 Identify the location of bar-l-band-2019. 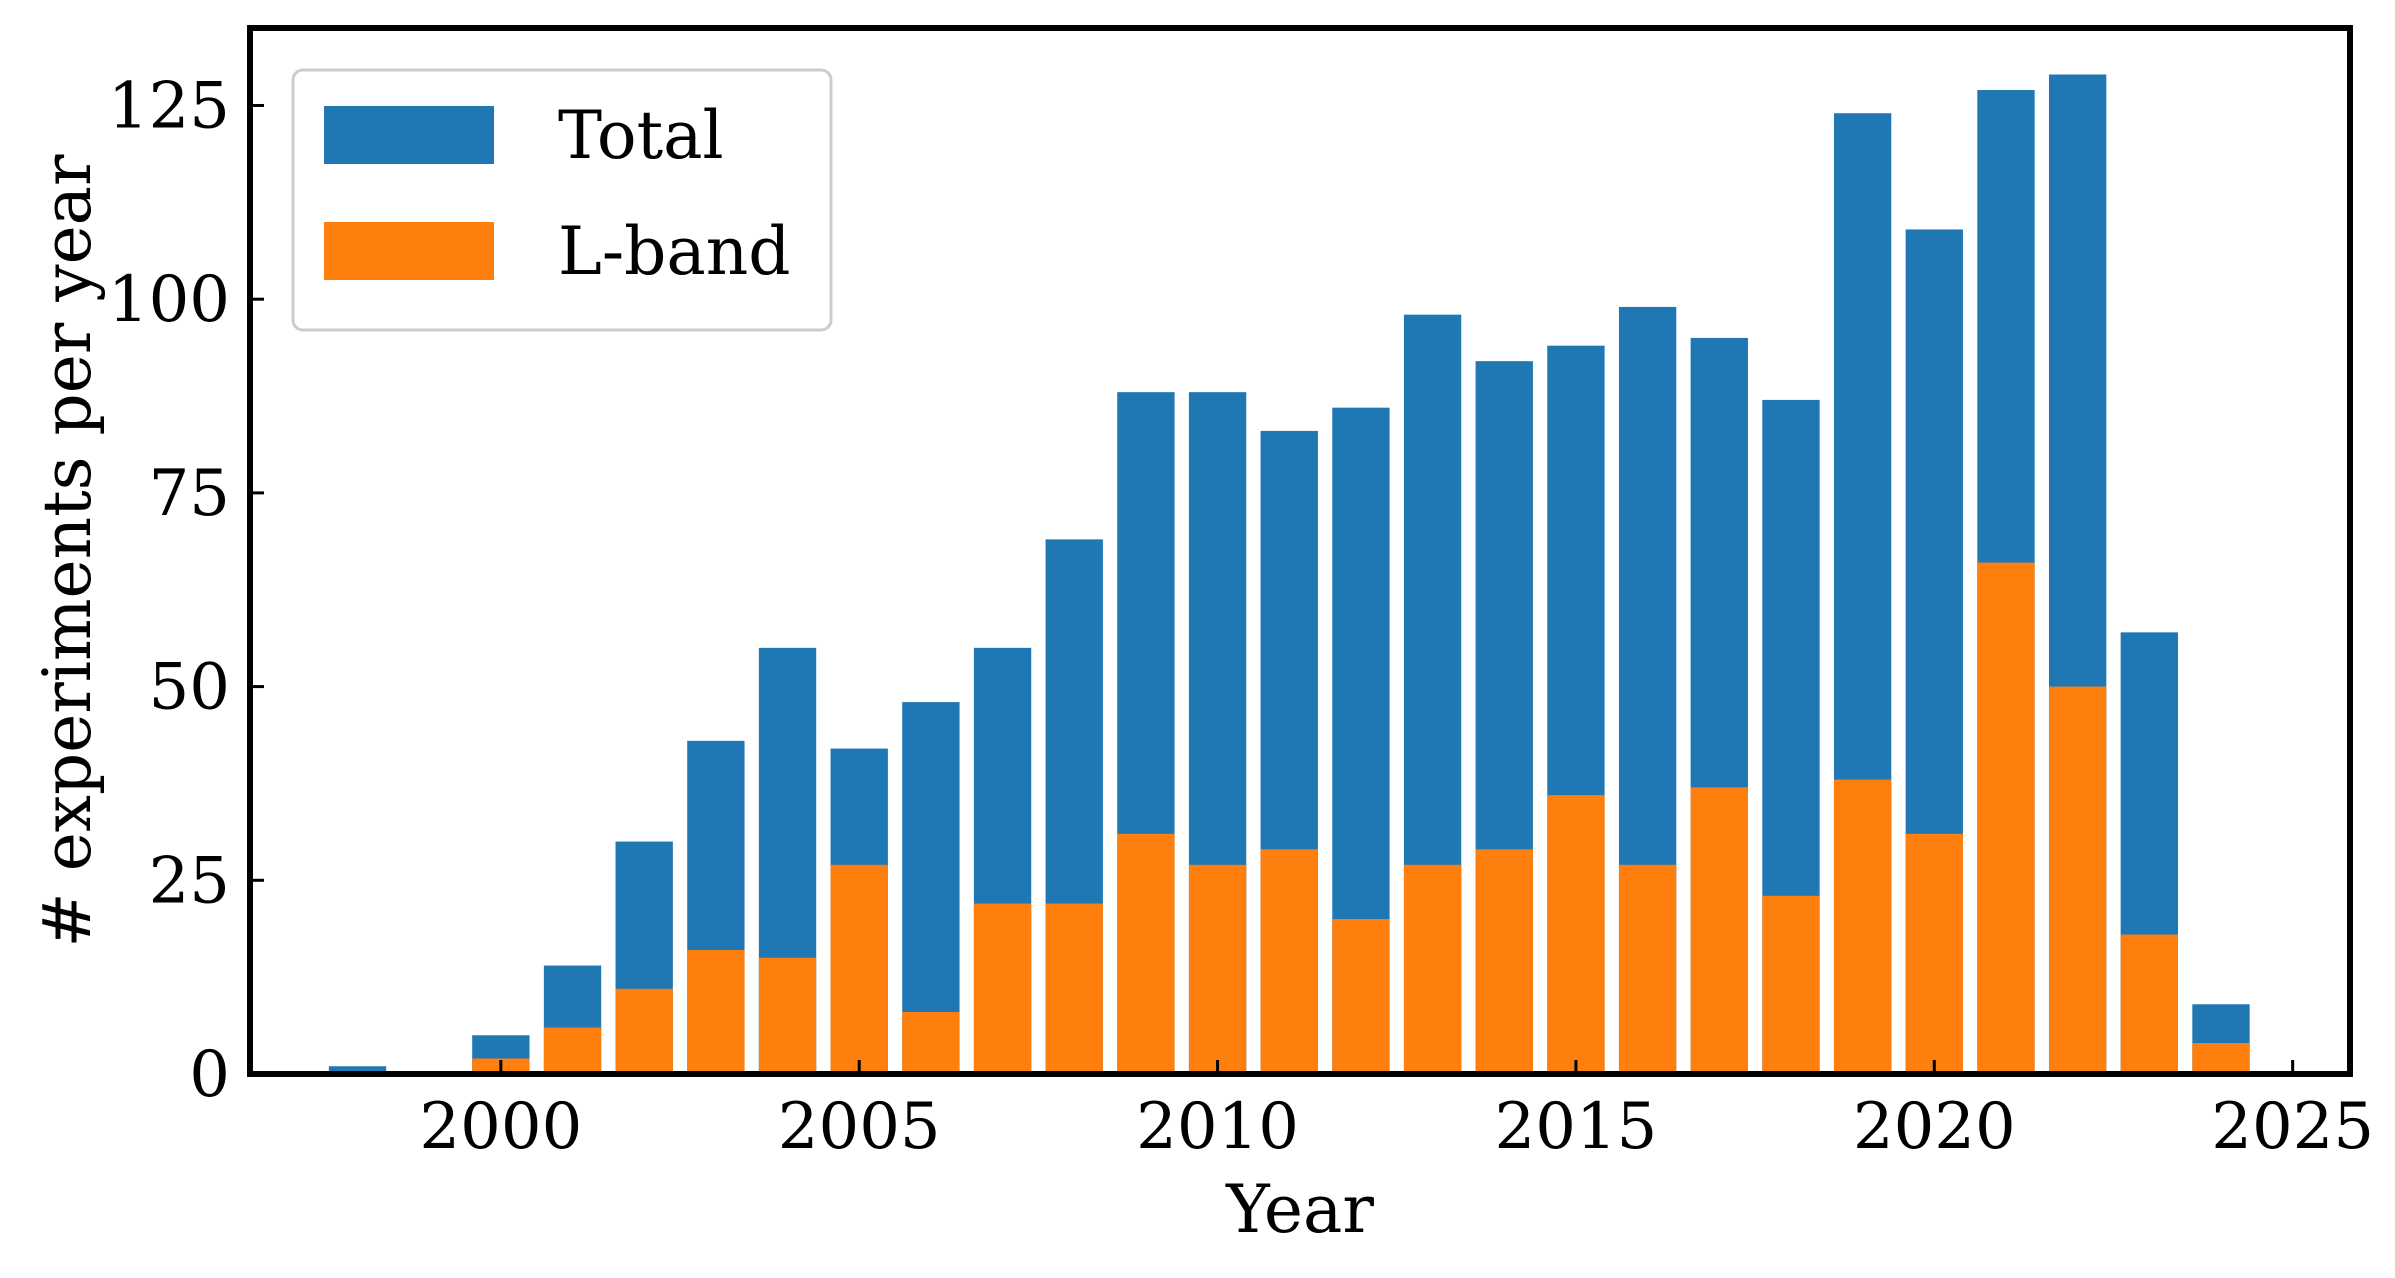
(1862, 926).